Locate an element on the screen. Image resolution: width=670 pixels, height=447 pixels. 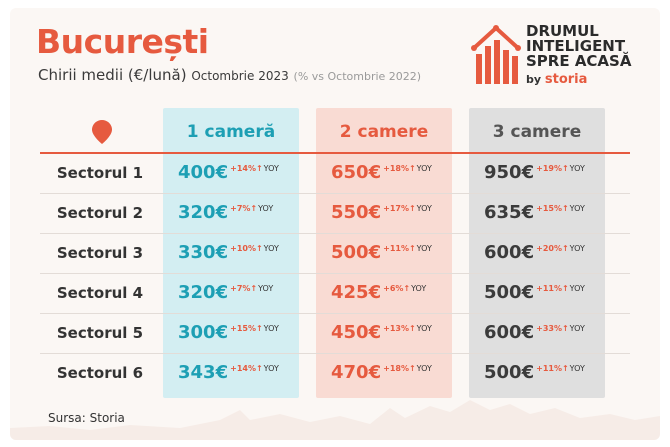
rent-price: 950€ is located at coordinates (509, 172).